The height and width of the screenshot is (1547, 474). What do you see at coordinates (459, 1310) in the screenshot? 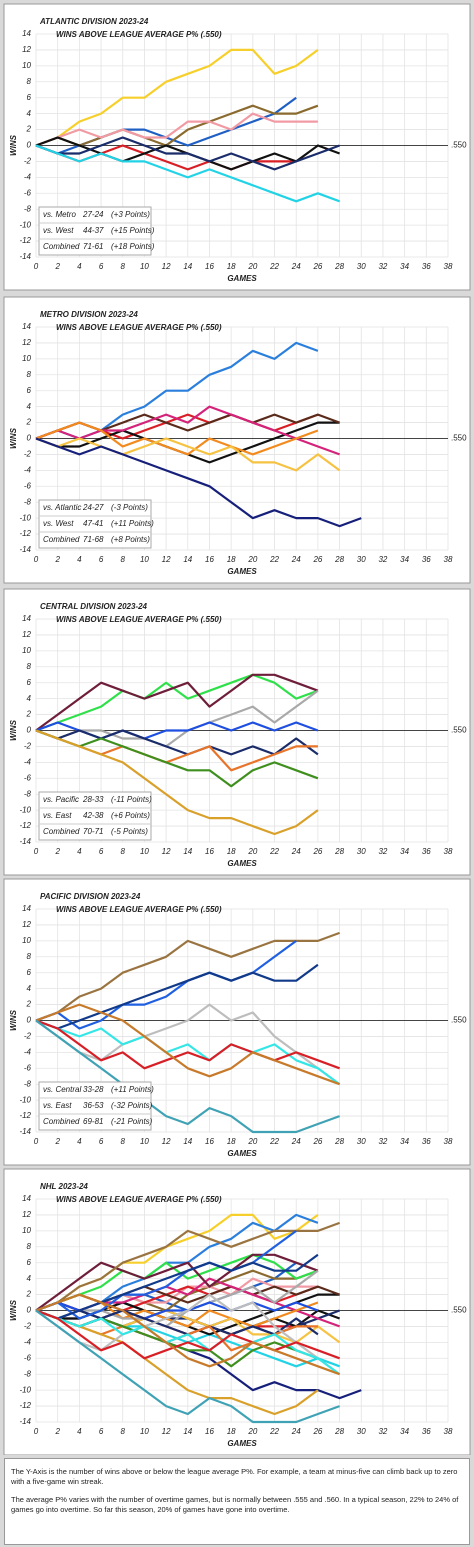
I see `reference-label: .550` at bounding box center [459, 1310].